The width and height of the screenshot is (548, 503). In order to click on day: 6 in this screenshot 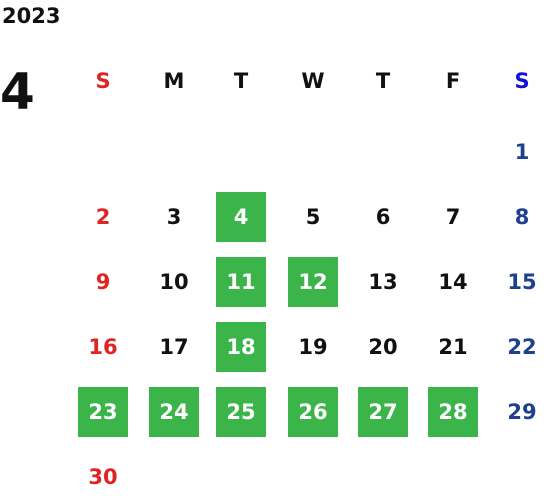, I will do `click(383, 217)`.